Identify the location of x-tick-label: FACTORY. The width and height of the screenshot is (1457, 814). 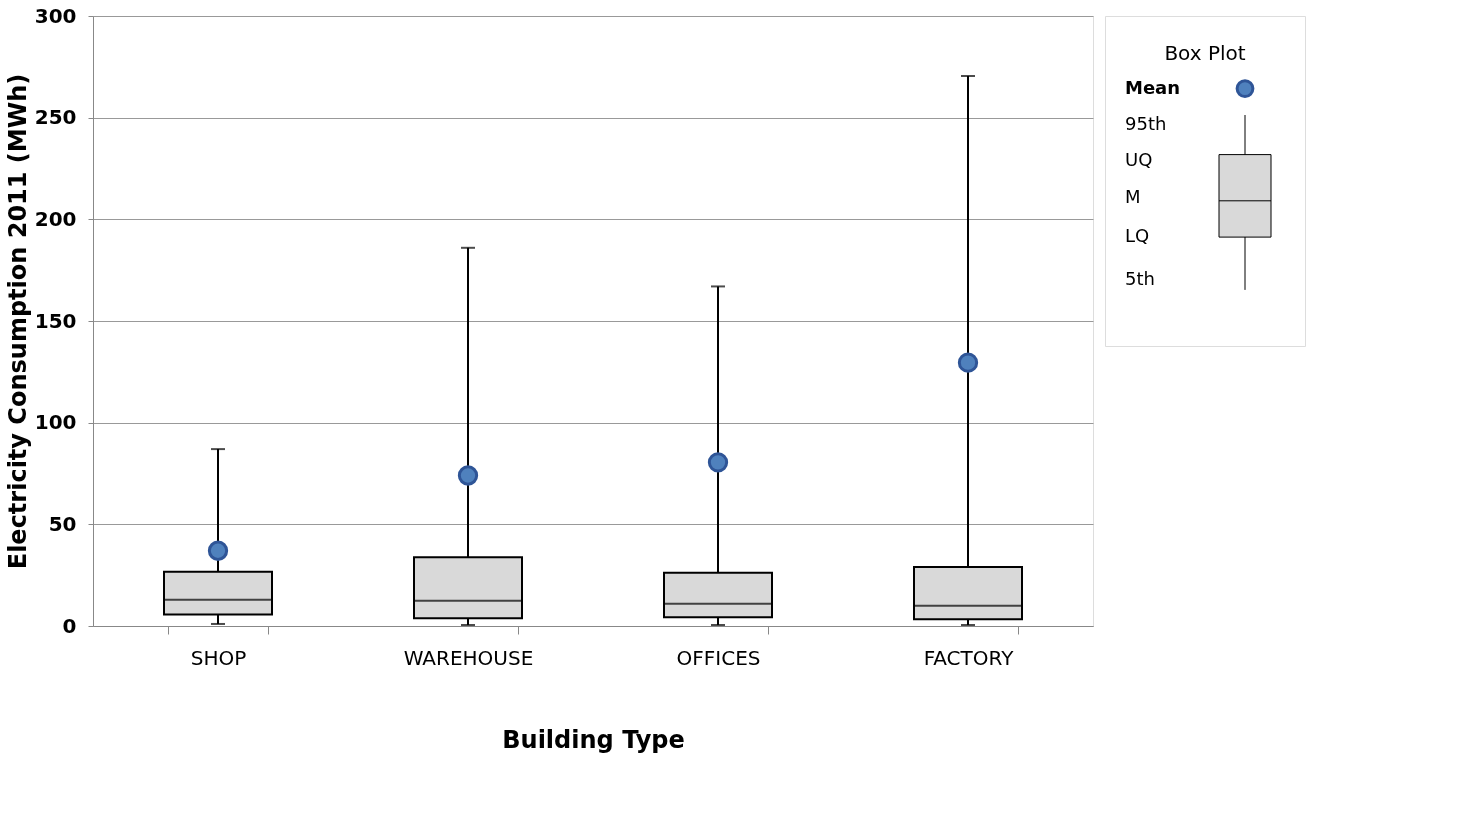
(969, 657).